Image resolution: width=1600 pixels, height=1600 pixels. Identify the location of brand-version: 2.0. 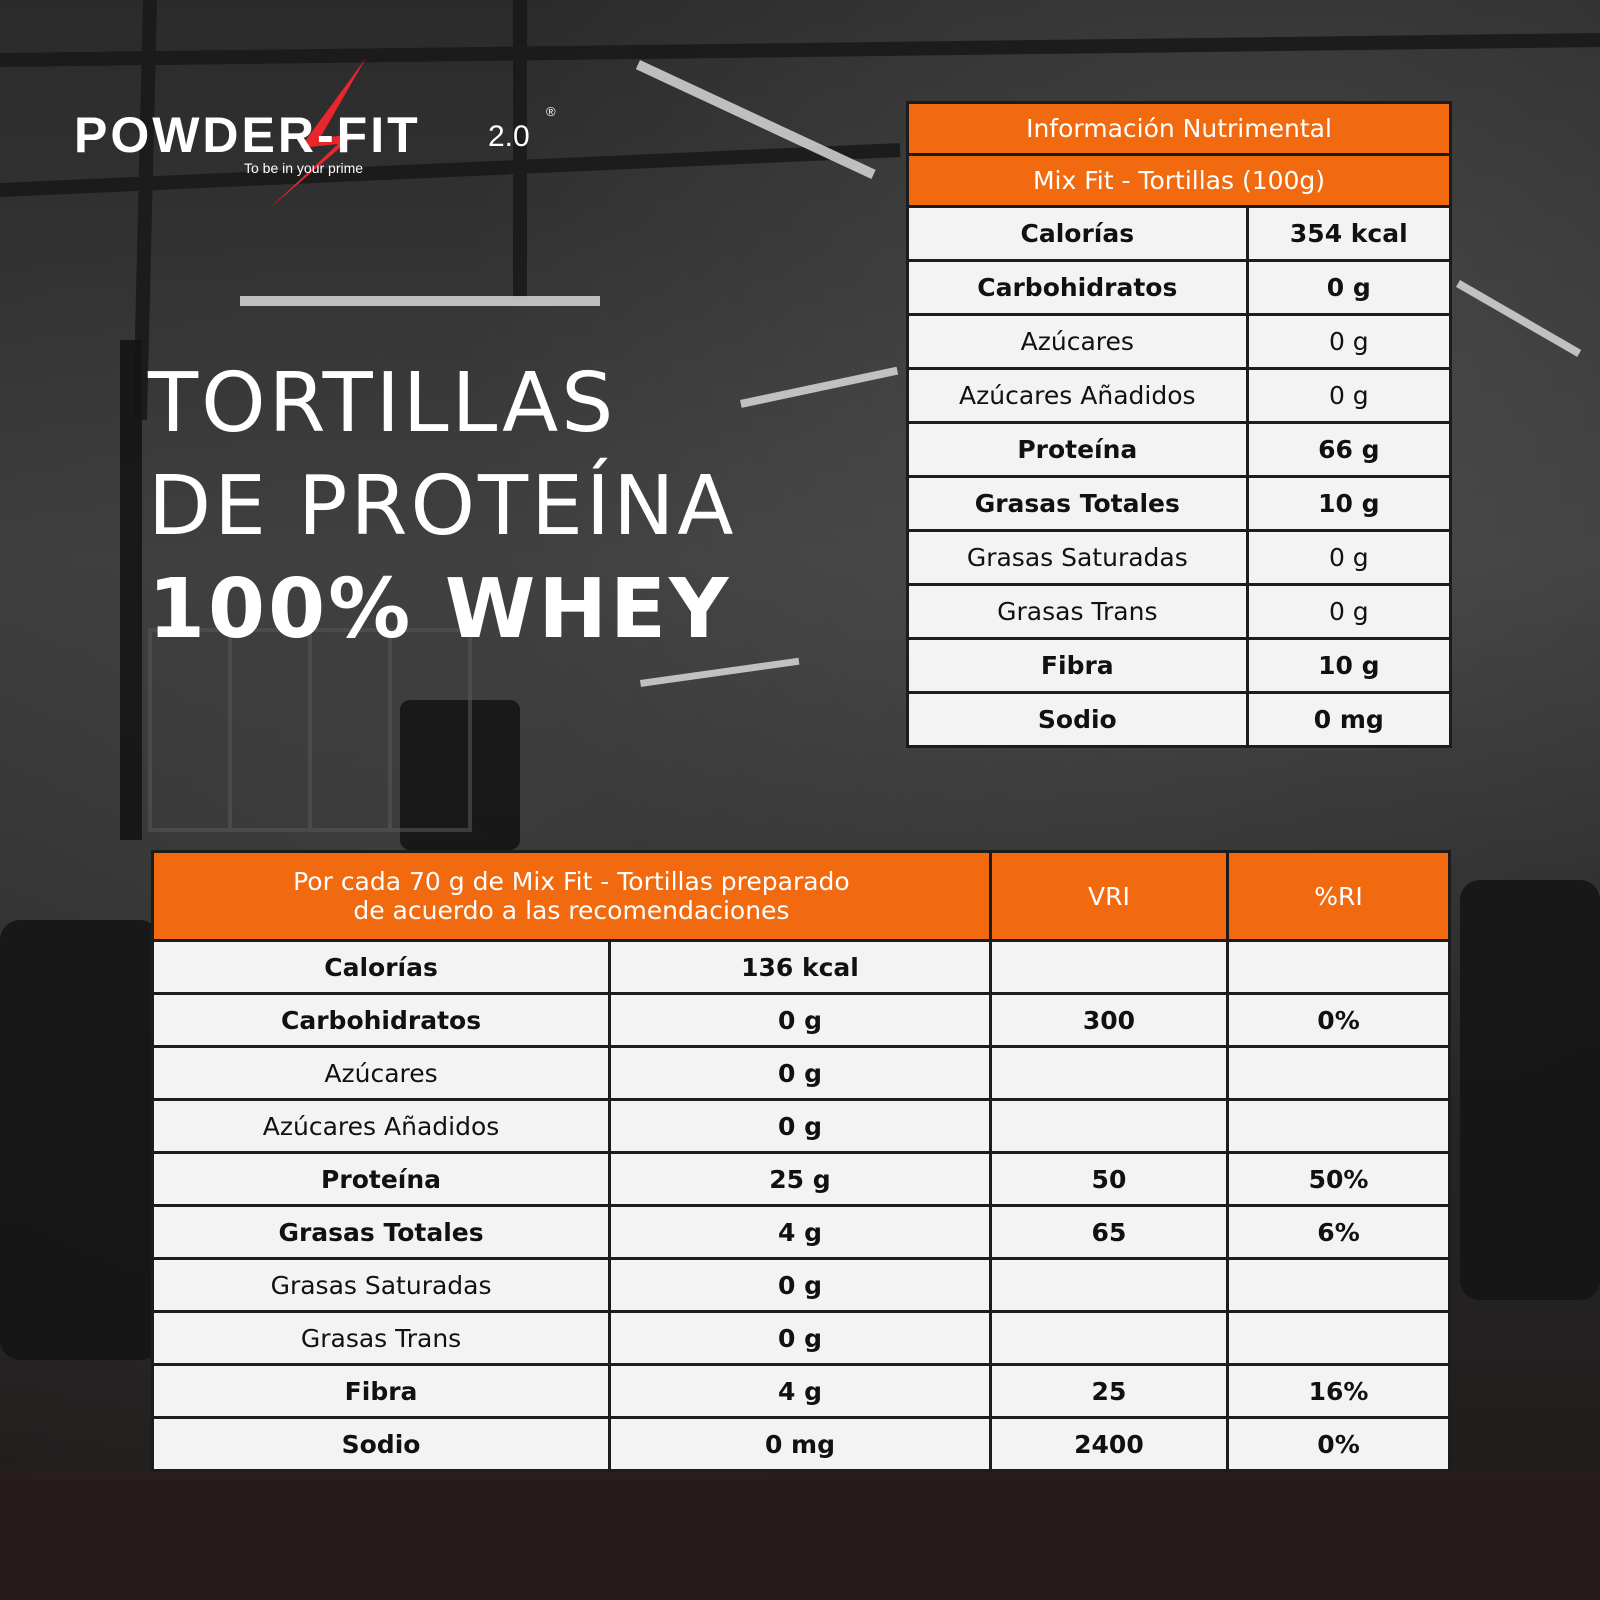
(509, 136).